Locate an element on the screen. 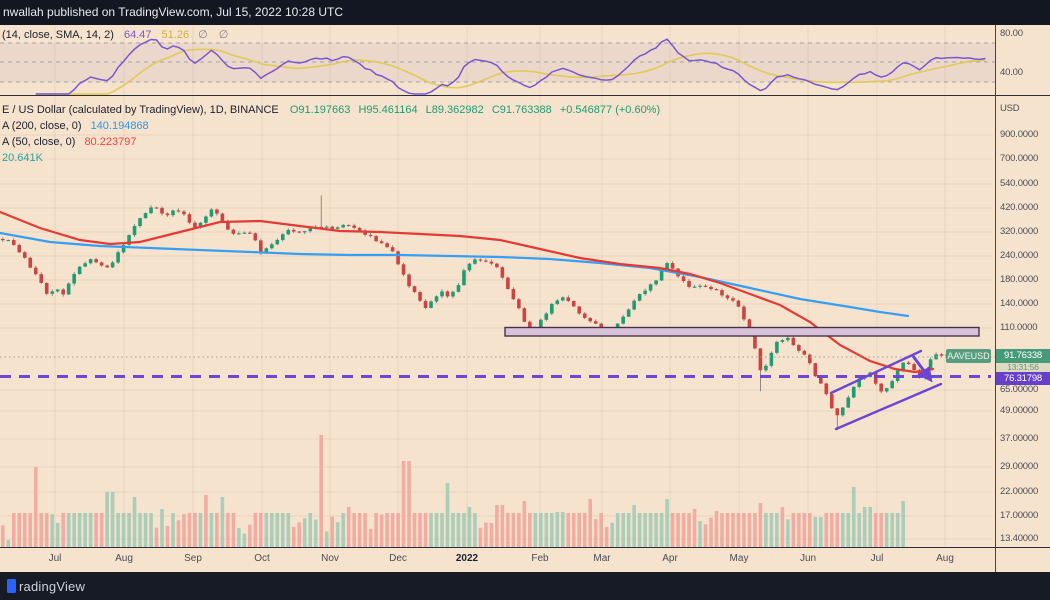 This screenshot has width=1050, height=600. bar-countdown: 13:31:56 is located at coordinates (1023, 367).